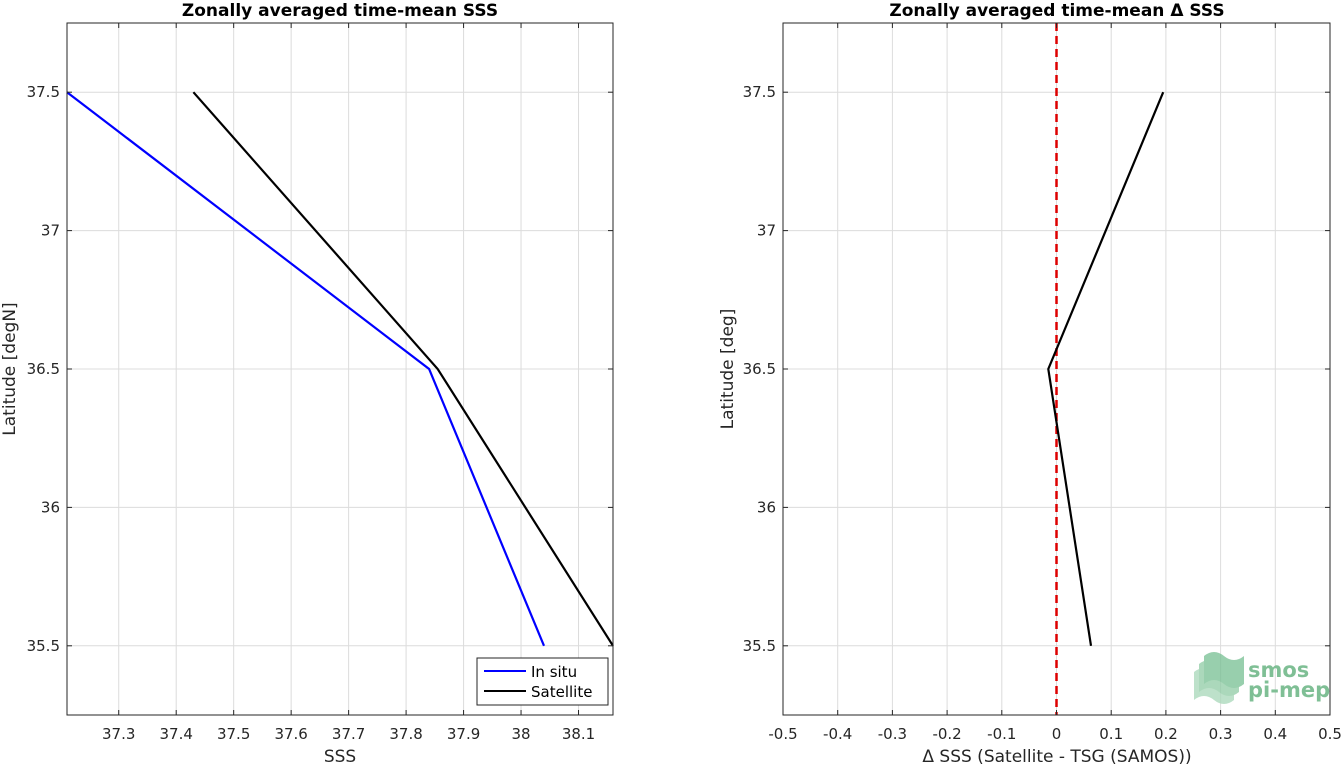 The width and height of the screenshot is (1343, 765). What do you see at coordinates (290, 734) in the screenshot?
I see `left-x-tick-label: 37.6` at bounding box center [290, 734].